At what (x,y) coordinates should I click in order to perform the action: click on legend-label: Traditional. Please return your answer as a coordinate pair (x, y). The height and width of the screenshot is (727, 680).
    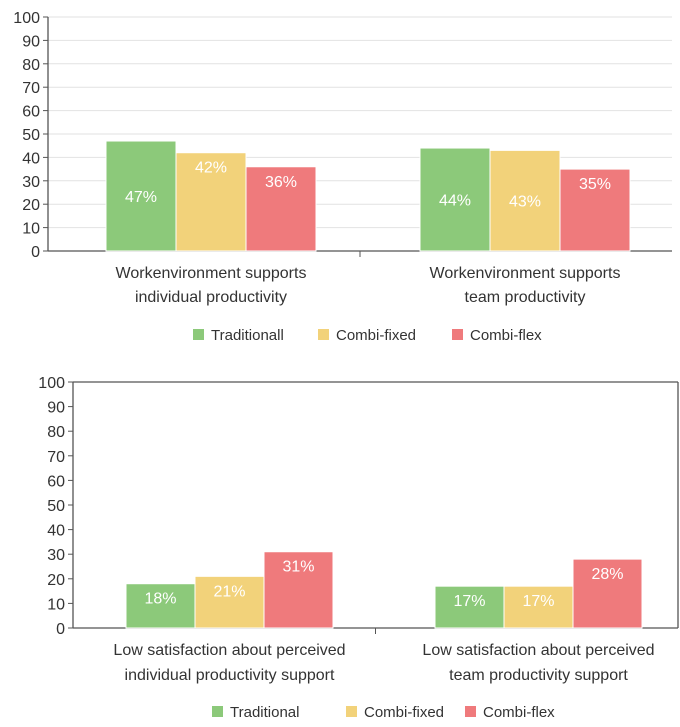
    Looking at the image, I should click on (264, 712).